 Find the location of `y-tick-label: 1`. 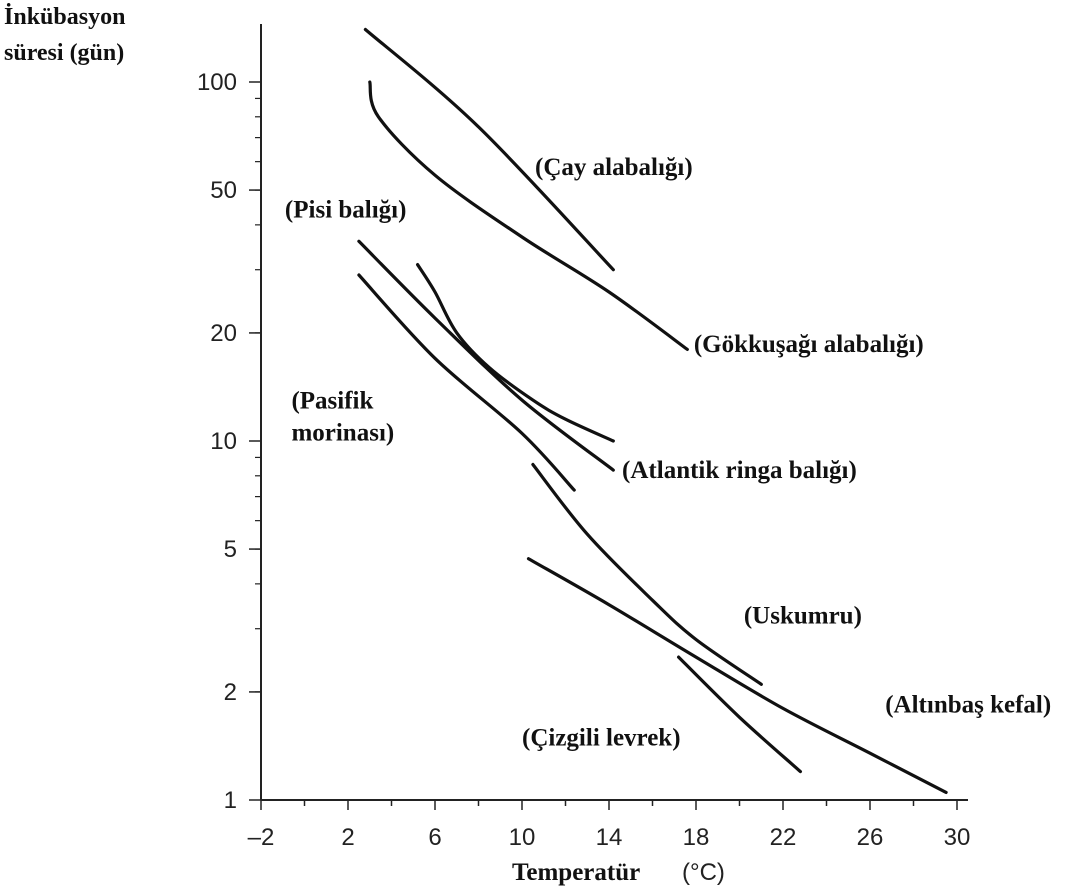

y-tick-label: 1 is located at coordinates (230, 800).